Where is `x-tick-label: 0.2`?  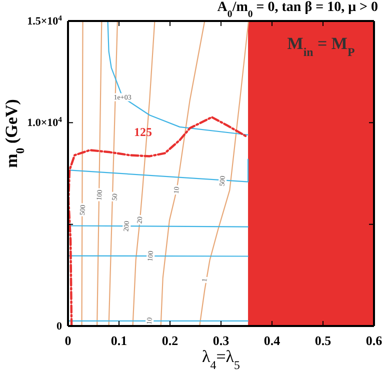
x-tick-label: 0.2 is located at coordinates (170, 340).